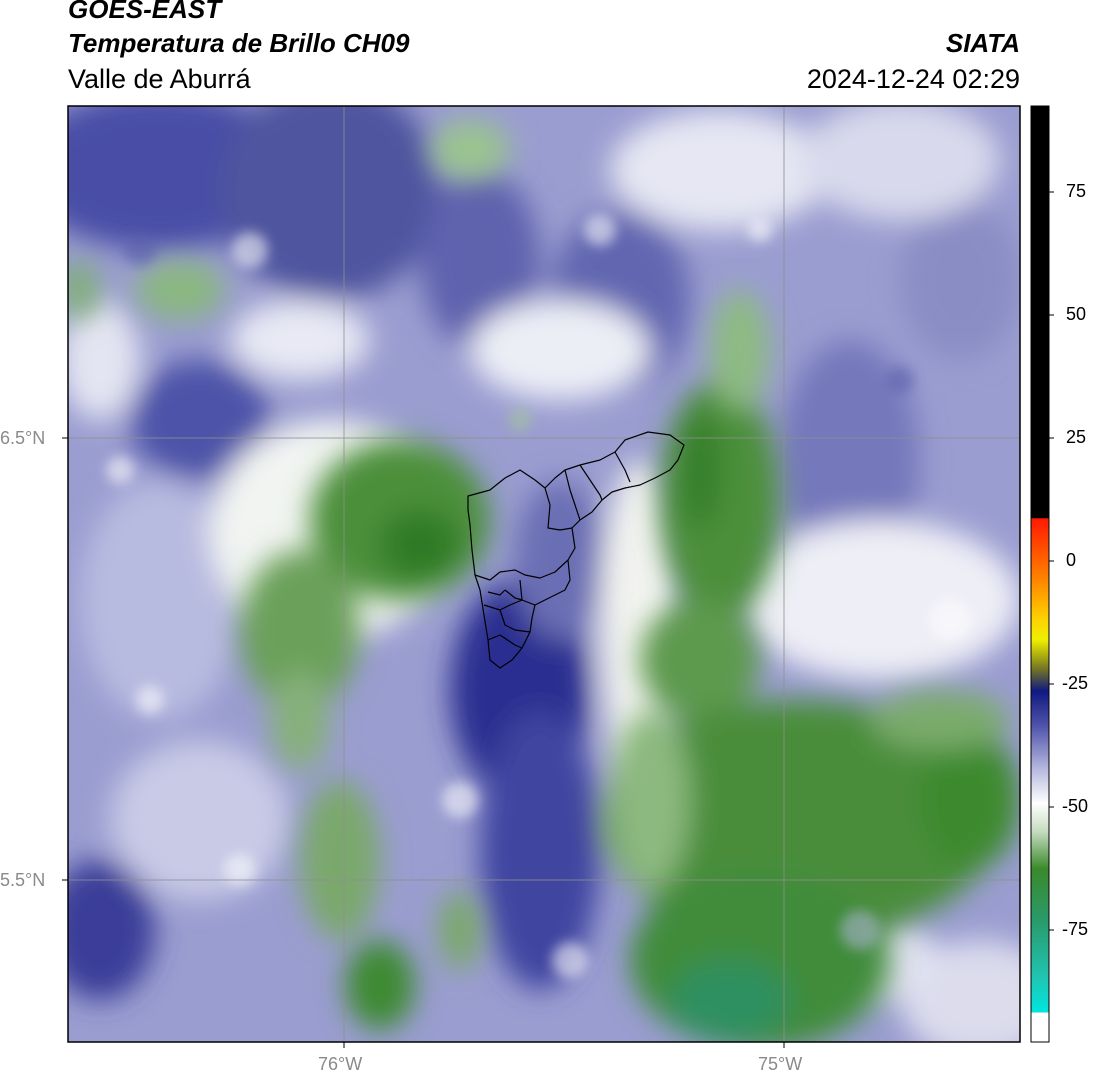 Image resolution: width=1094 pixels, height=1078 pixels. I want to click on boundary-envigado, so click(513, 590).